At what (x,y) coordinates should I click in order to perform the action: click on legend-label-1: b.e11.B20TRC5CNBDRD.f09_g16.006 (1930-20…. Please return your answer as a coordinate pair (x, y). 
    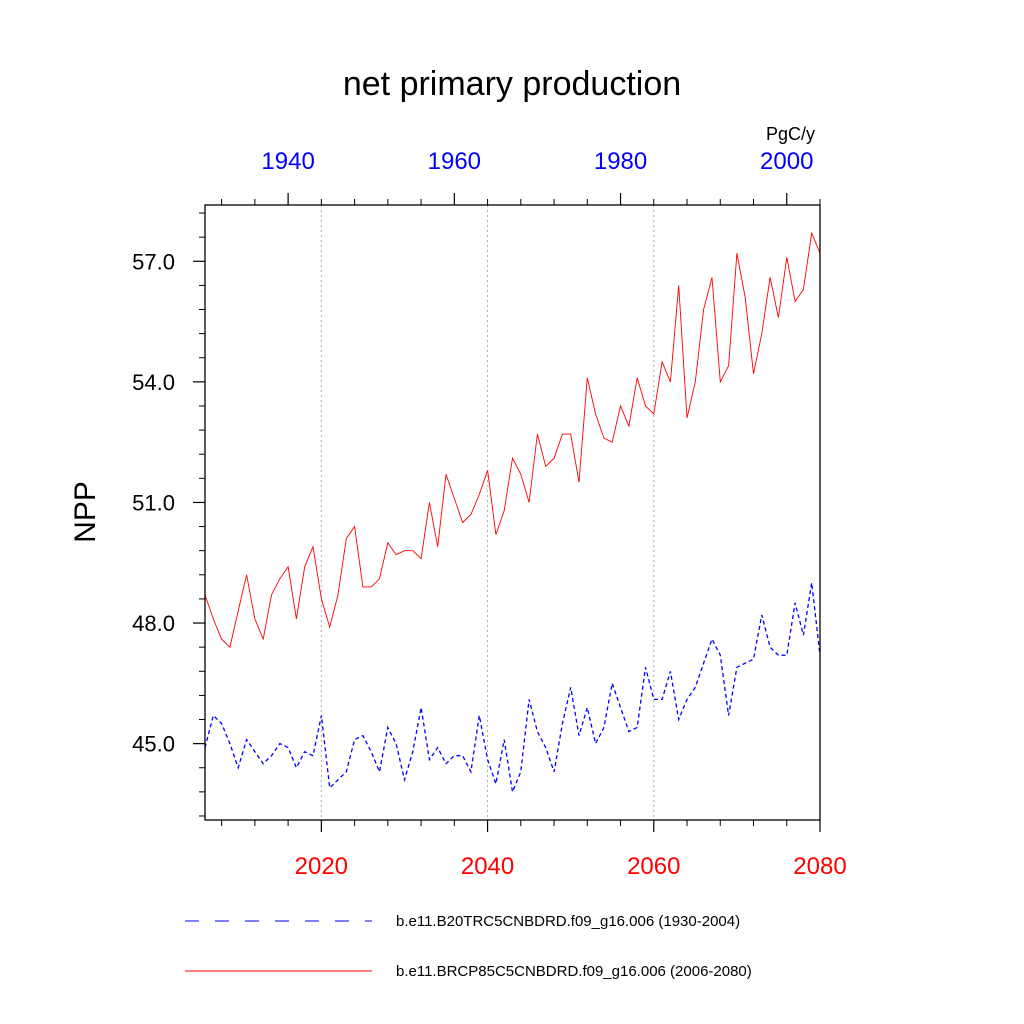
    Looking at the image, I should click on (568, 921).